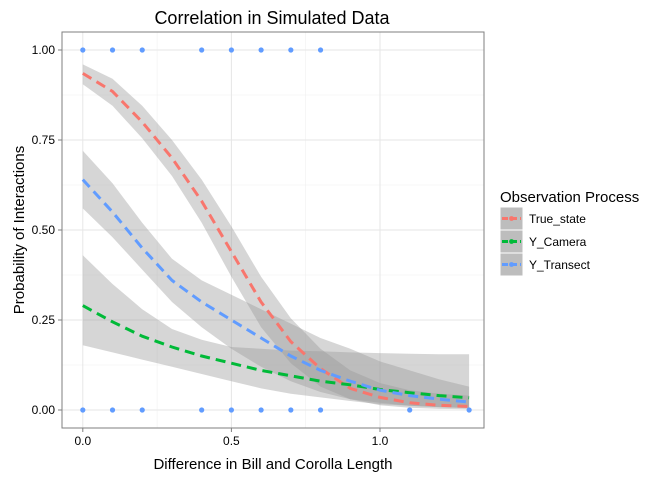  Describe the element at coordinates (272, 464) in the screenshot. I see `x-axis-title: Difference in Bill and Corolla Length` at that location.